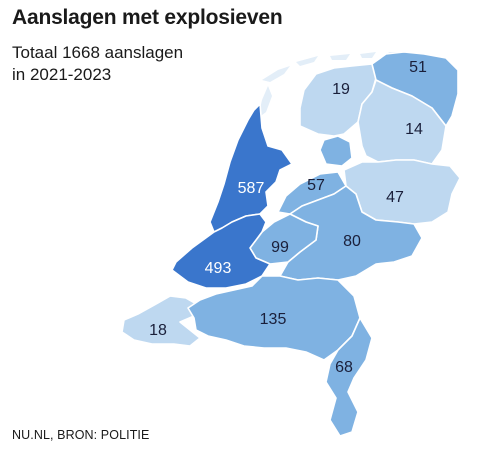 This screenshot has width=491, height=466. I want to click on label-limburg: 68, so click(344, 367).